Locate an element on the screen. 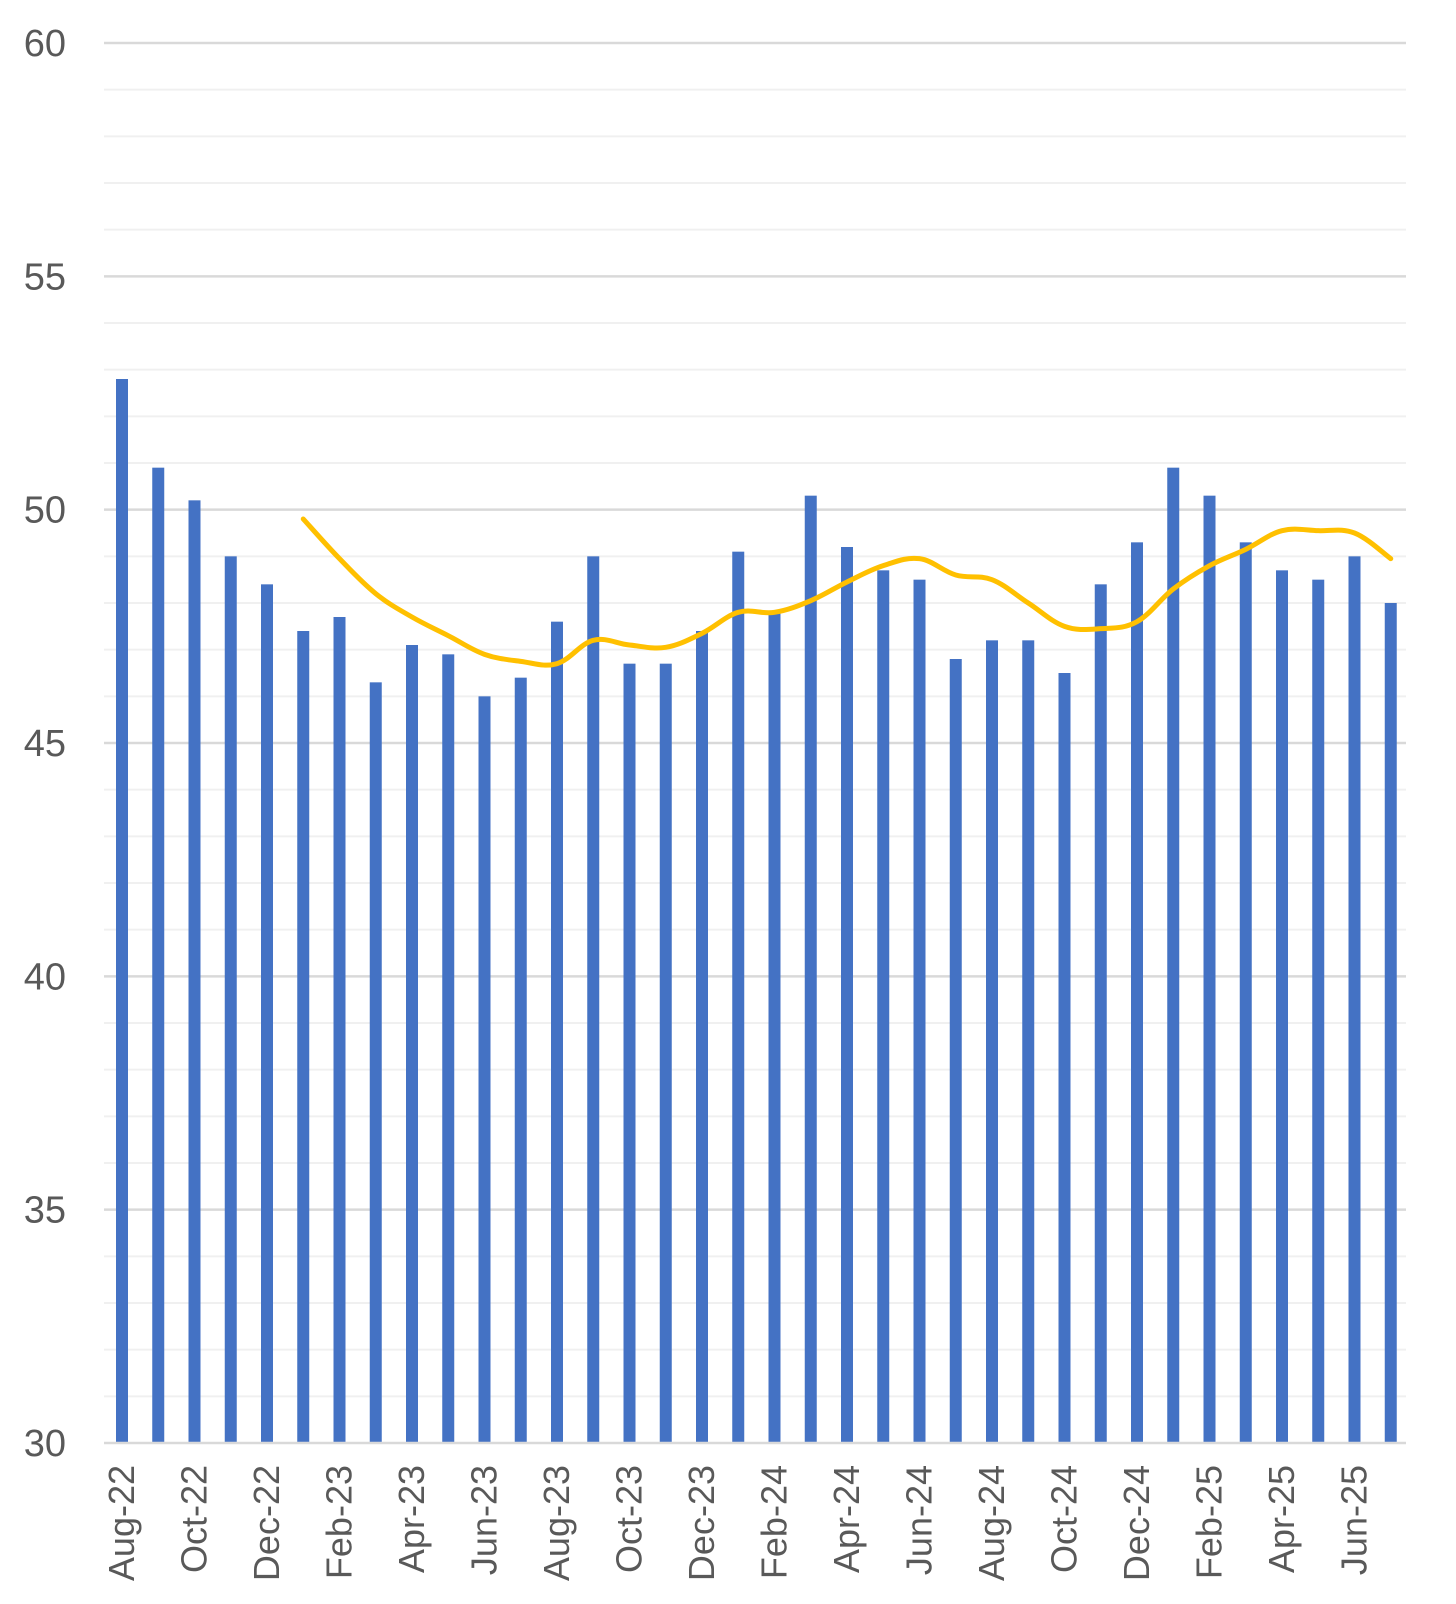 This screenshot has width=1456, height=1604. line-series is located at coordinates (847, 592).